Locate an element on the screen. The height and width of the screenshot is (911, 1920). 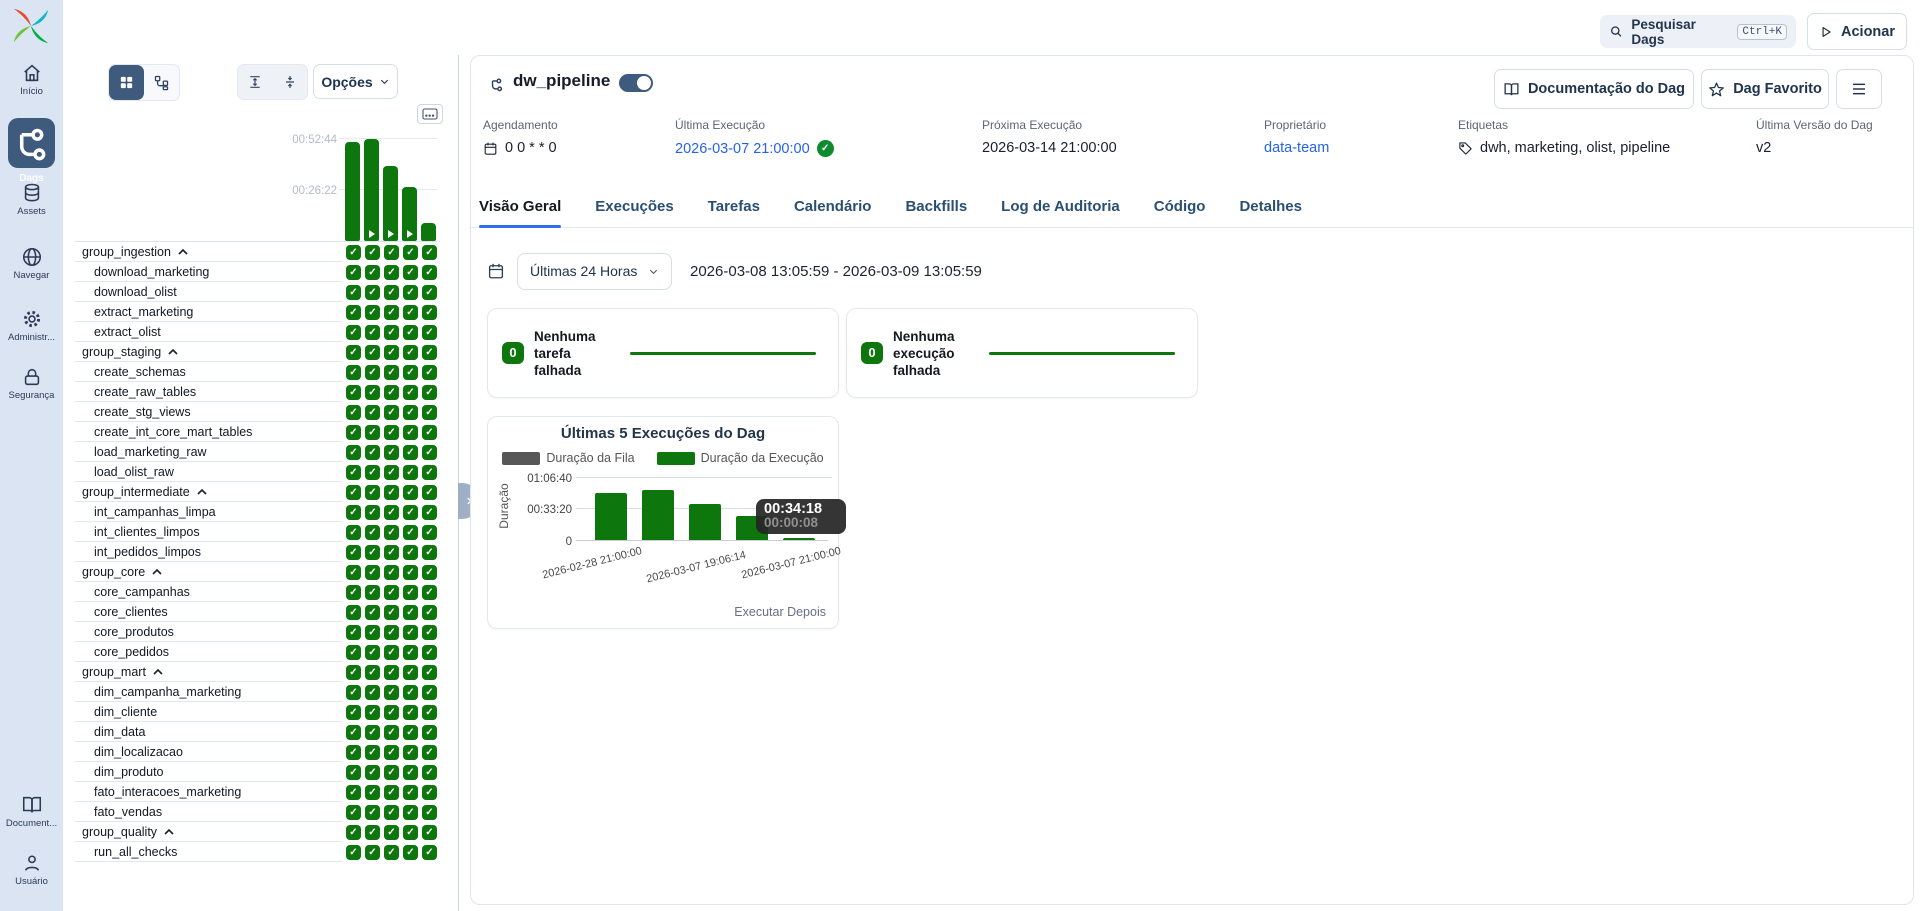
search-dags-input: Pesquisar Dags Ctrl+K is located at coordinates (1698, 31).